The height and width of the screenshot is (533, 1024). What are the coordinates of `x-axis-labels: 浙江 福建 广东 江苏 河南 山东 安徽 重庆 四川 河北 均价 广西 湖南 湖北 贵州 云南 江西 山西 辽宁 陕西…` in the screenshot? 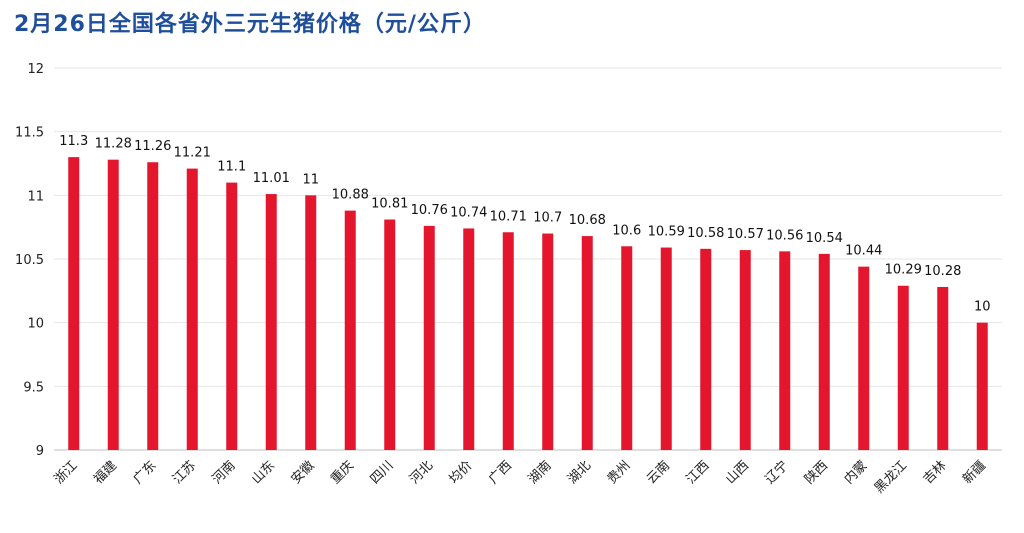 It's located at (521, 477).